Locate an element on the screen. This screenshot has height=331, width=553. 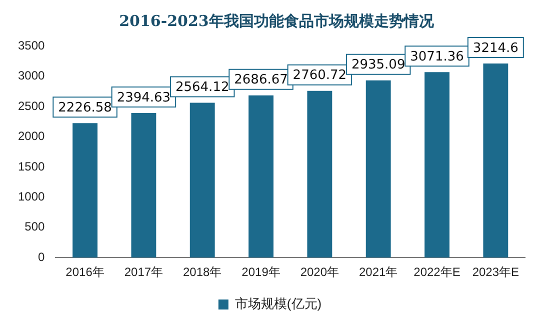
x-tick-label: 2021年 is located at coordinates (378, 272).